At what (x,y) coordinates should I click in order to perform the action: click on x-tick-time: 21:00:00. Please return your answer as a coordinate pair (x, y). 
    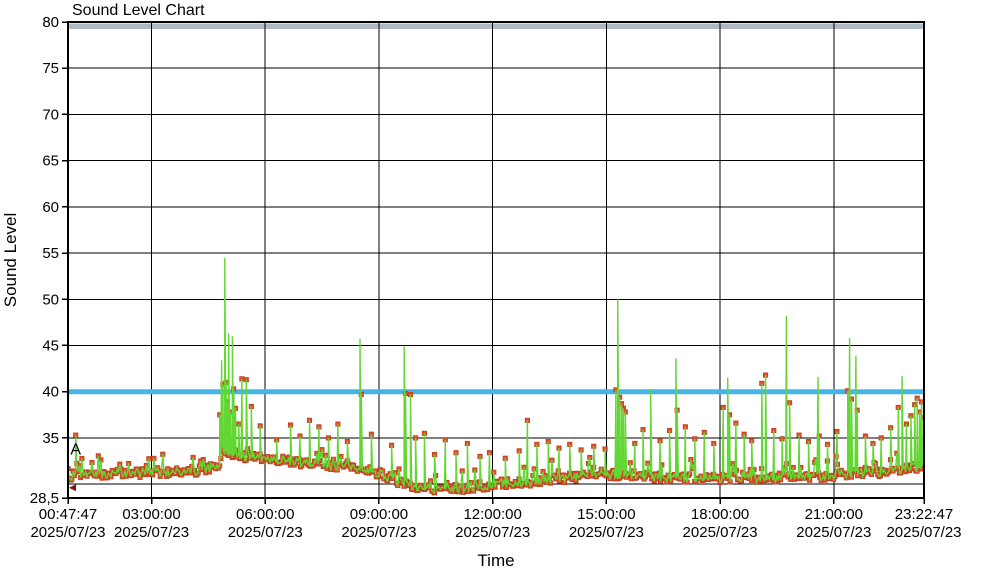
    Looking at the image, I should click on (834, 514).